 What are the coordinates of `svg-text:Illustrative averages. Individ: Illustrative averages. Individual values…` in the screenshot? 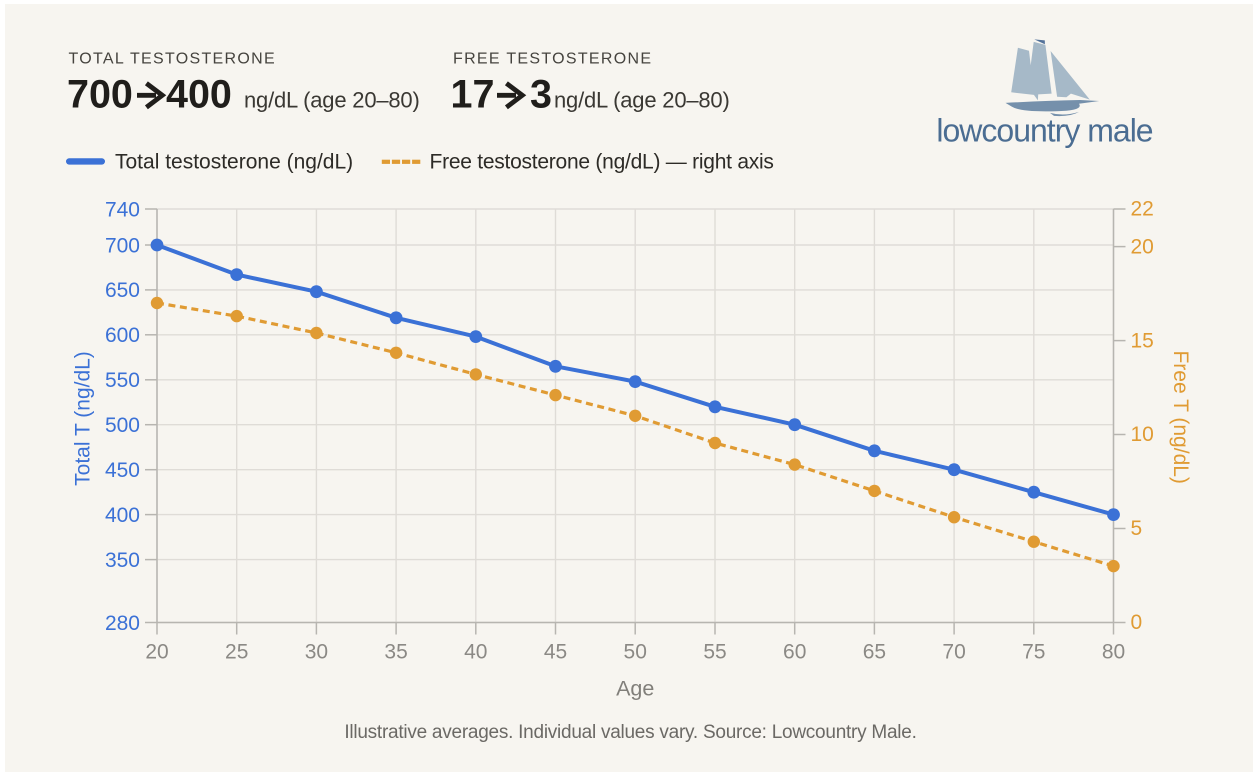 It's located at (630, 732).